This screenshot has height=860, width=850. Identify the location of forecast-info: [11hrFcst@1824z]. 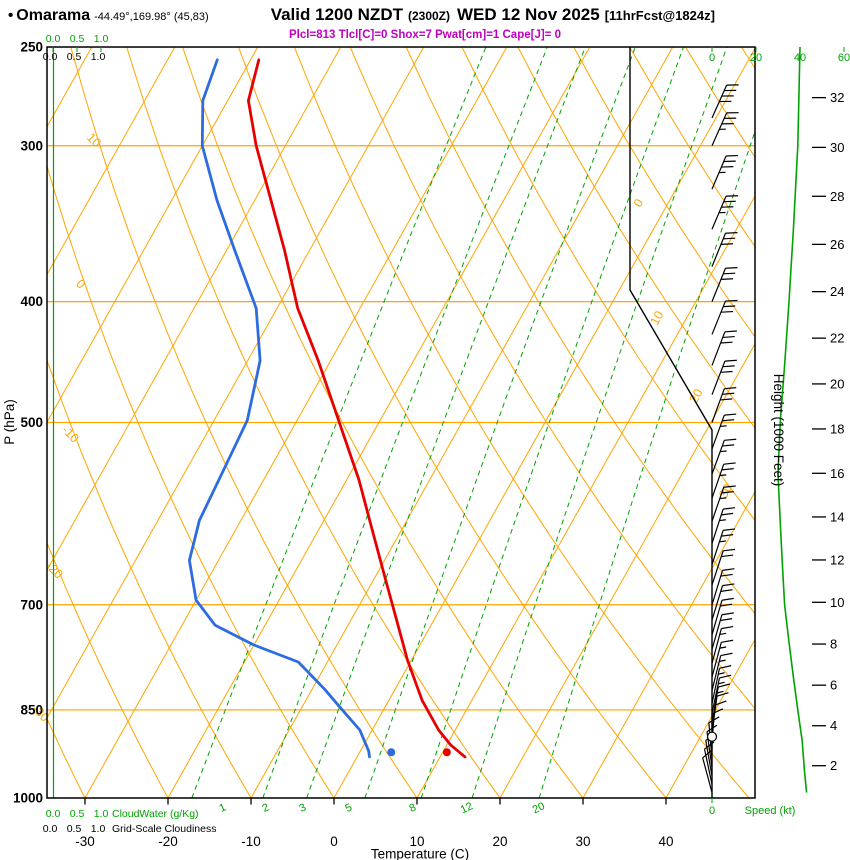
(659, 15).